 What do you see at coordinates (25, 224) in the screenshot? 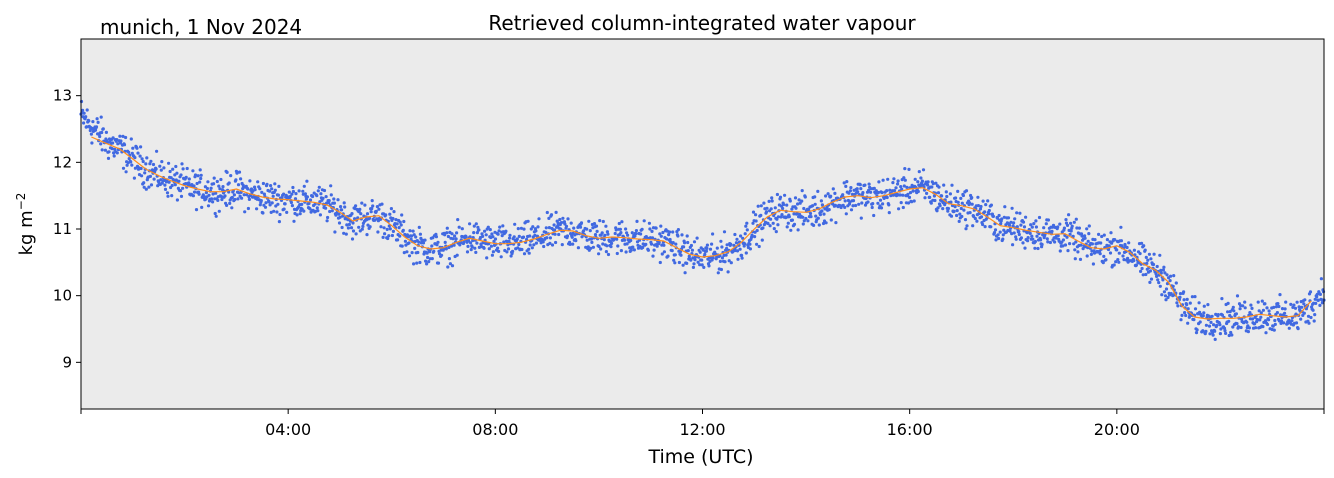
I see `y-axis-label: kg m−2` at bounding box center [25, 224].